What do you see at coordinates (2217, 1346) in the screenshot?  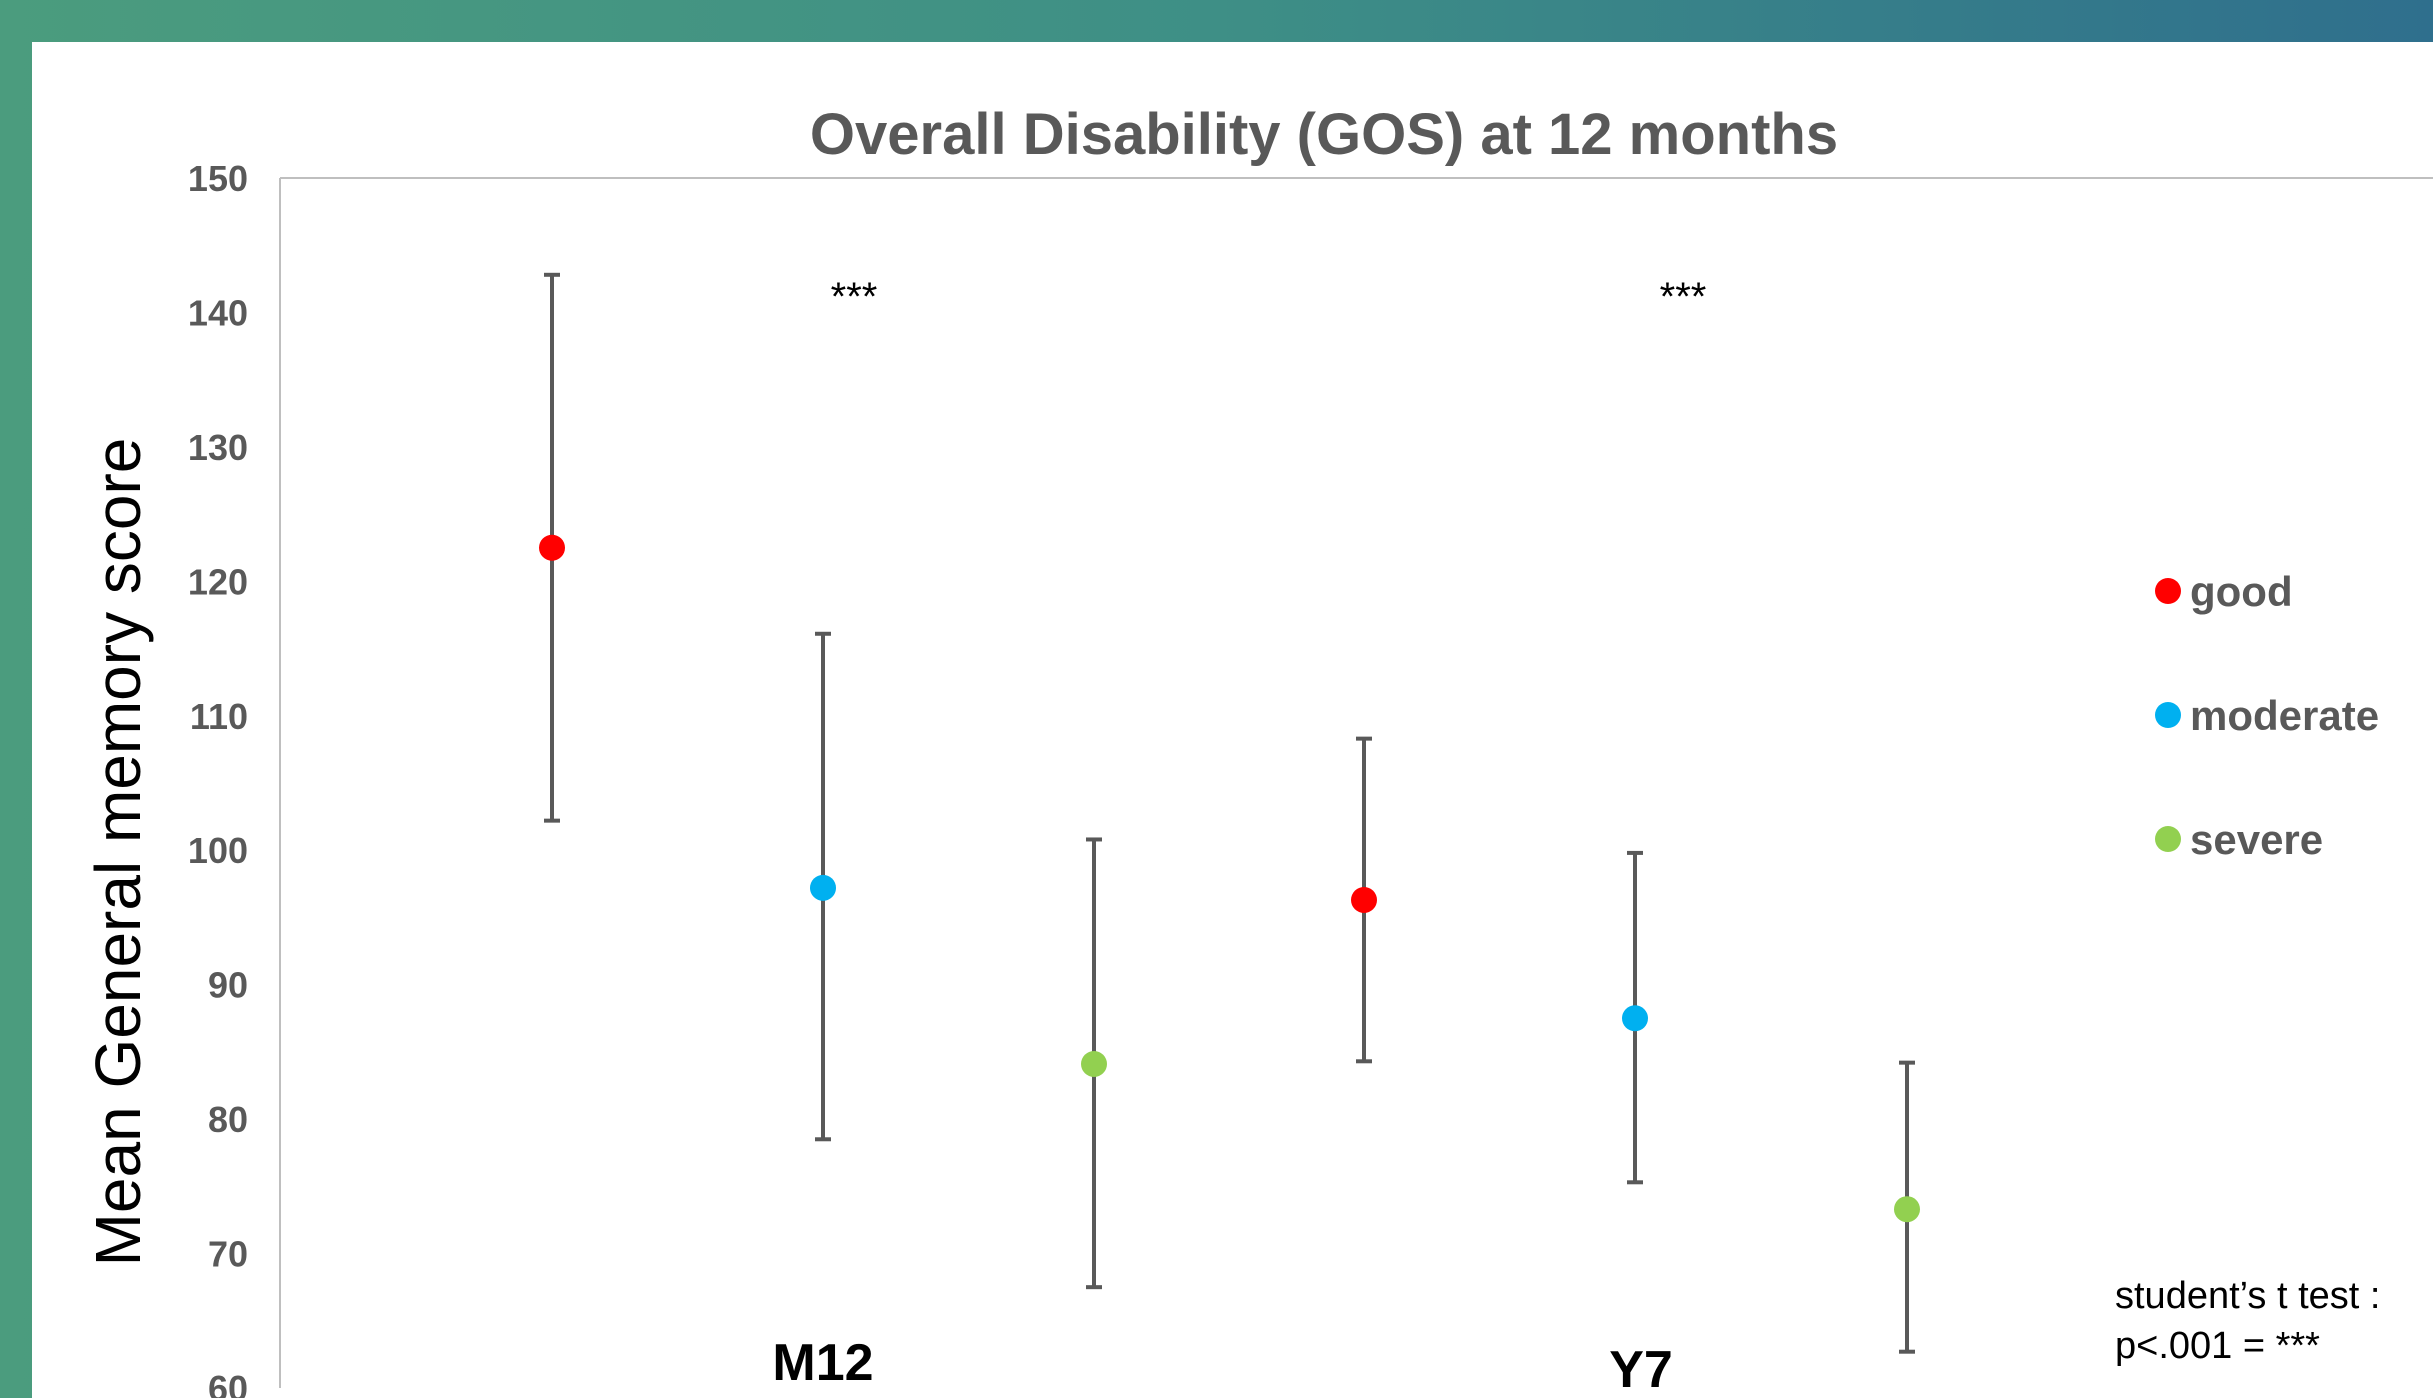 I see `footnote-line: p<.001 = ***` at bounding box center [2217, 1346].